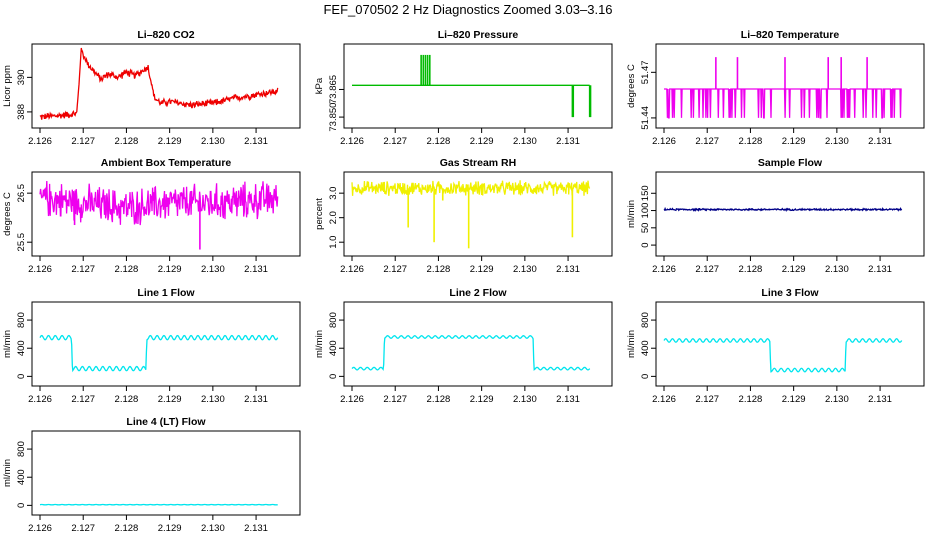  I want to click on y-tick-label: 26.5, so click(21, 193).